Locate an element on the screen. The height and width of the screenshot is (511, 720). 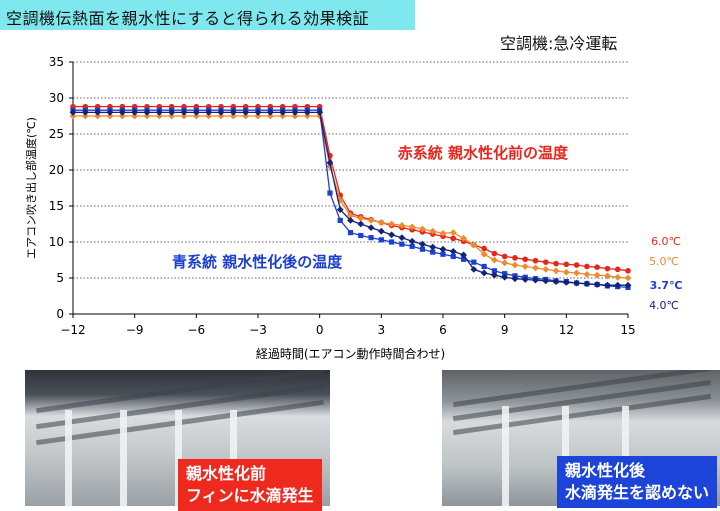
x-tick-label: −6 is located at coordinates (196, 330).